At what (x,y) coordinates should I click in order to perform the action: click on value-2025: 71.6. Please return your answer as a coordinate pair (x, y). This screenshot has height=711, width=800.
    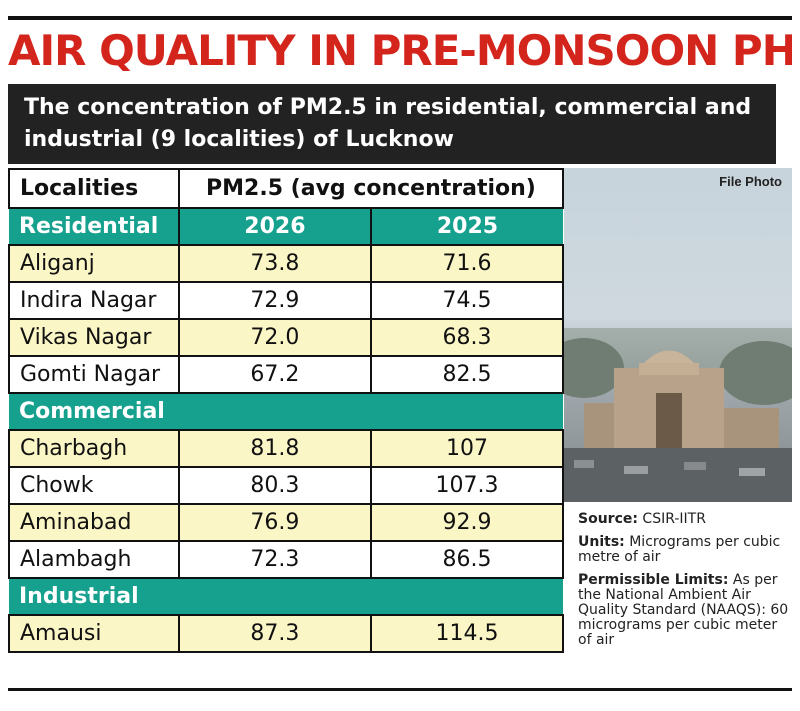
    Looking at the image, I should click on (467, 263).